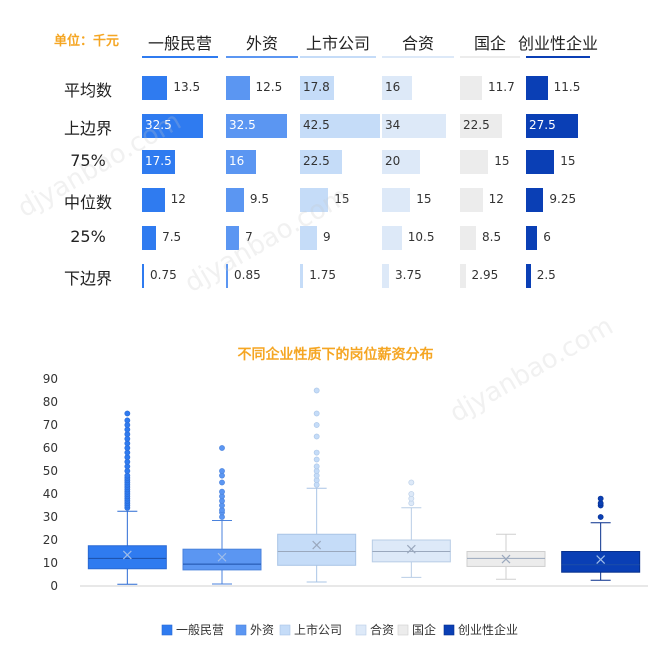 The image size is (671, 659). What do you see at coordinates (50, 425) in the screenshot?
I see `y-tick-label: 70` at bounding box center [50, 425].